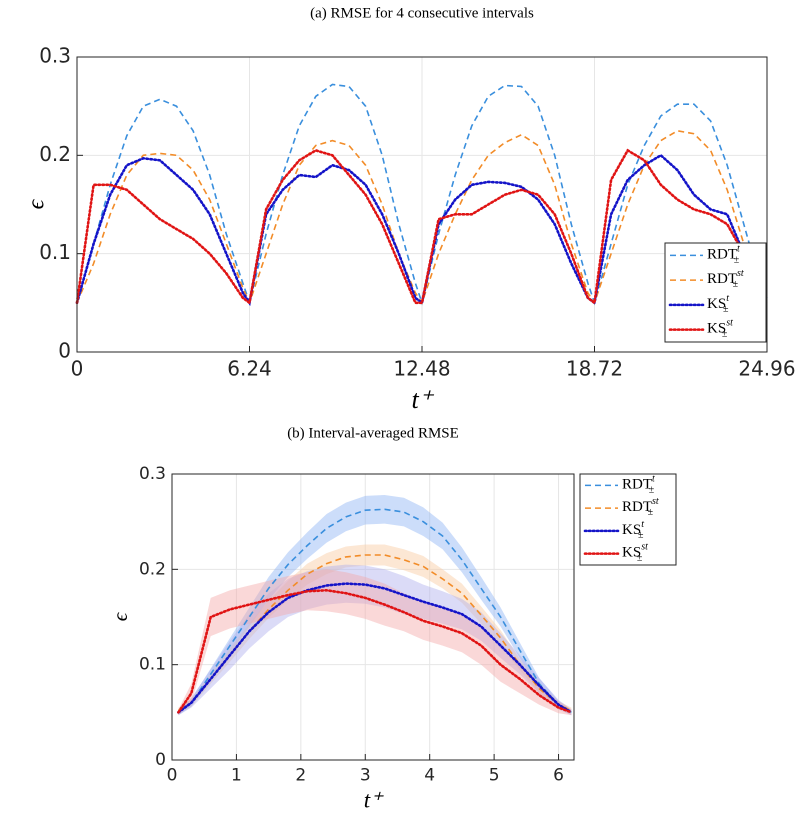 This screenshot has width=806, height=821. Describe the element at coordinates (494, 775) in the screenshot. I see `x-tick-label: 5` at that location.